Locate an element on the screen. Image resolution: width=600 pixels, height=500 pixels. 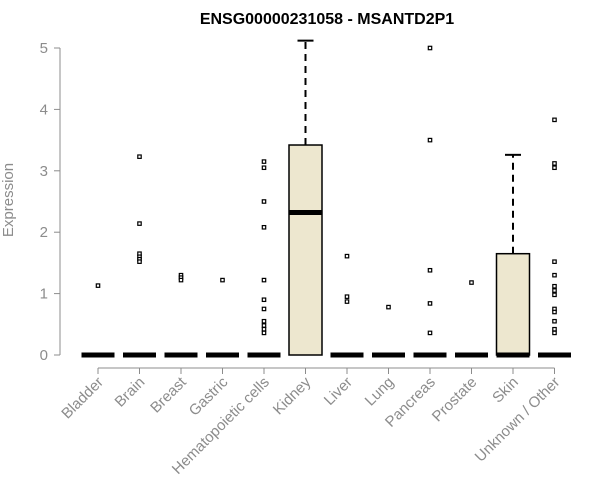
x-tick-label: Breast is located at coordinates (168, 394).